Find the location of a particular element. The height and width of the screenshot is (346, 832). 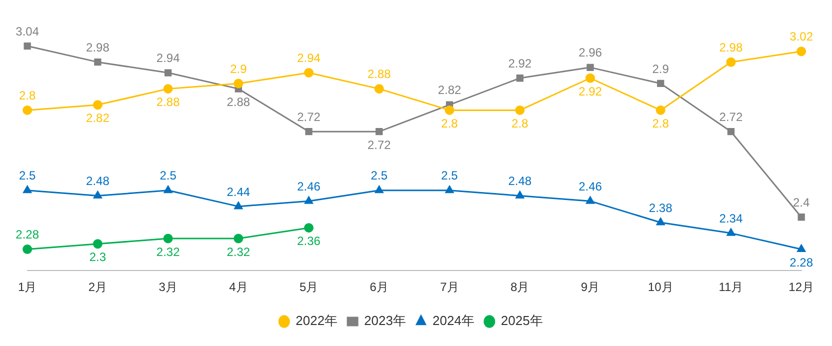

data-label: 2.38 is located at coordinates (660, 207).